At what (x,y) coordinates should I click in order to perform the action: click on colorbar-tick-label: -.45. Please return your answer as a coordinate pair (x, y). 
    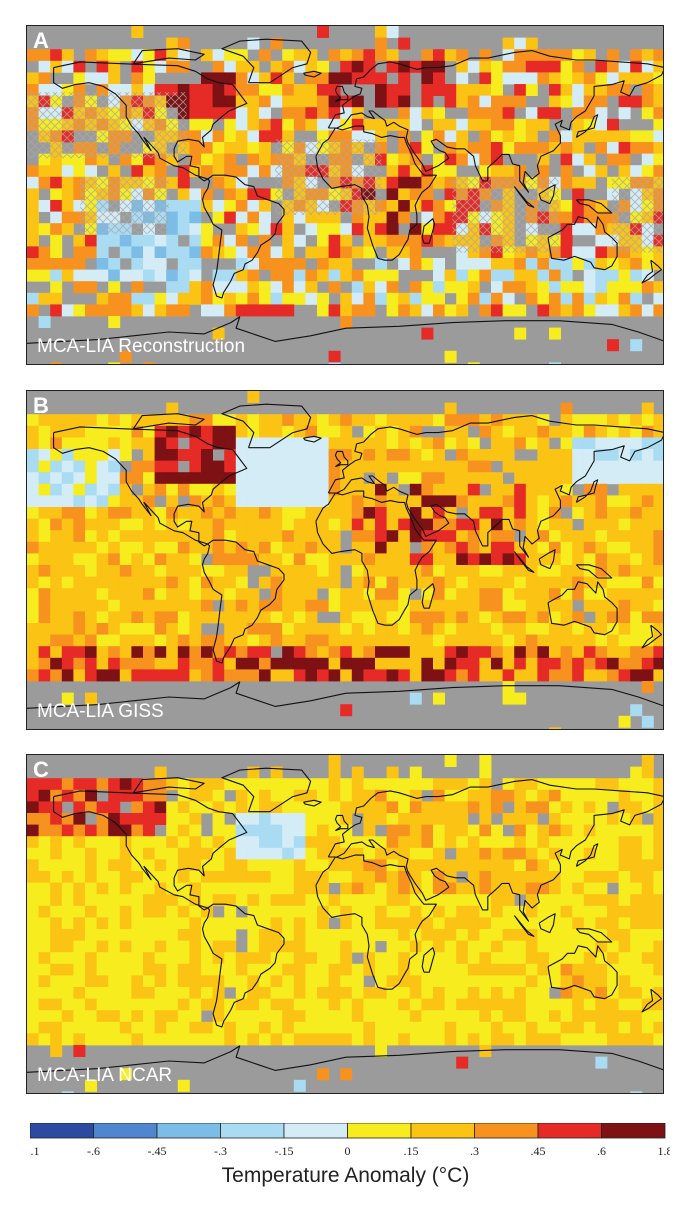
    Looking at the image, I should click on (157, 1151).